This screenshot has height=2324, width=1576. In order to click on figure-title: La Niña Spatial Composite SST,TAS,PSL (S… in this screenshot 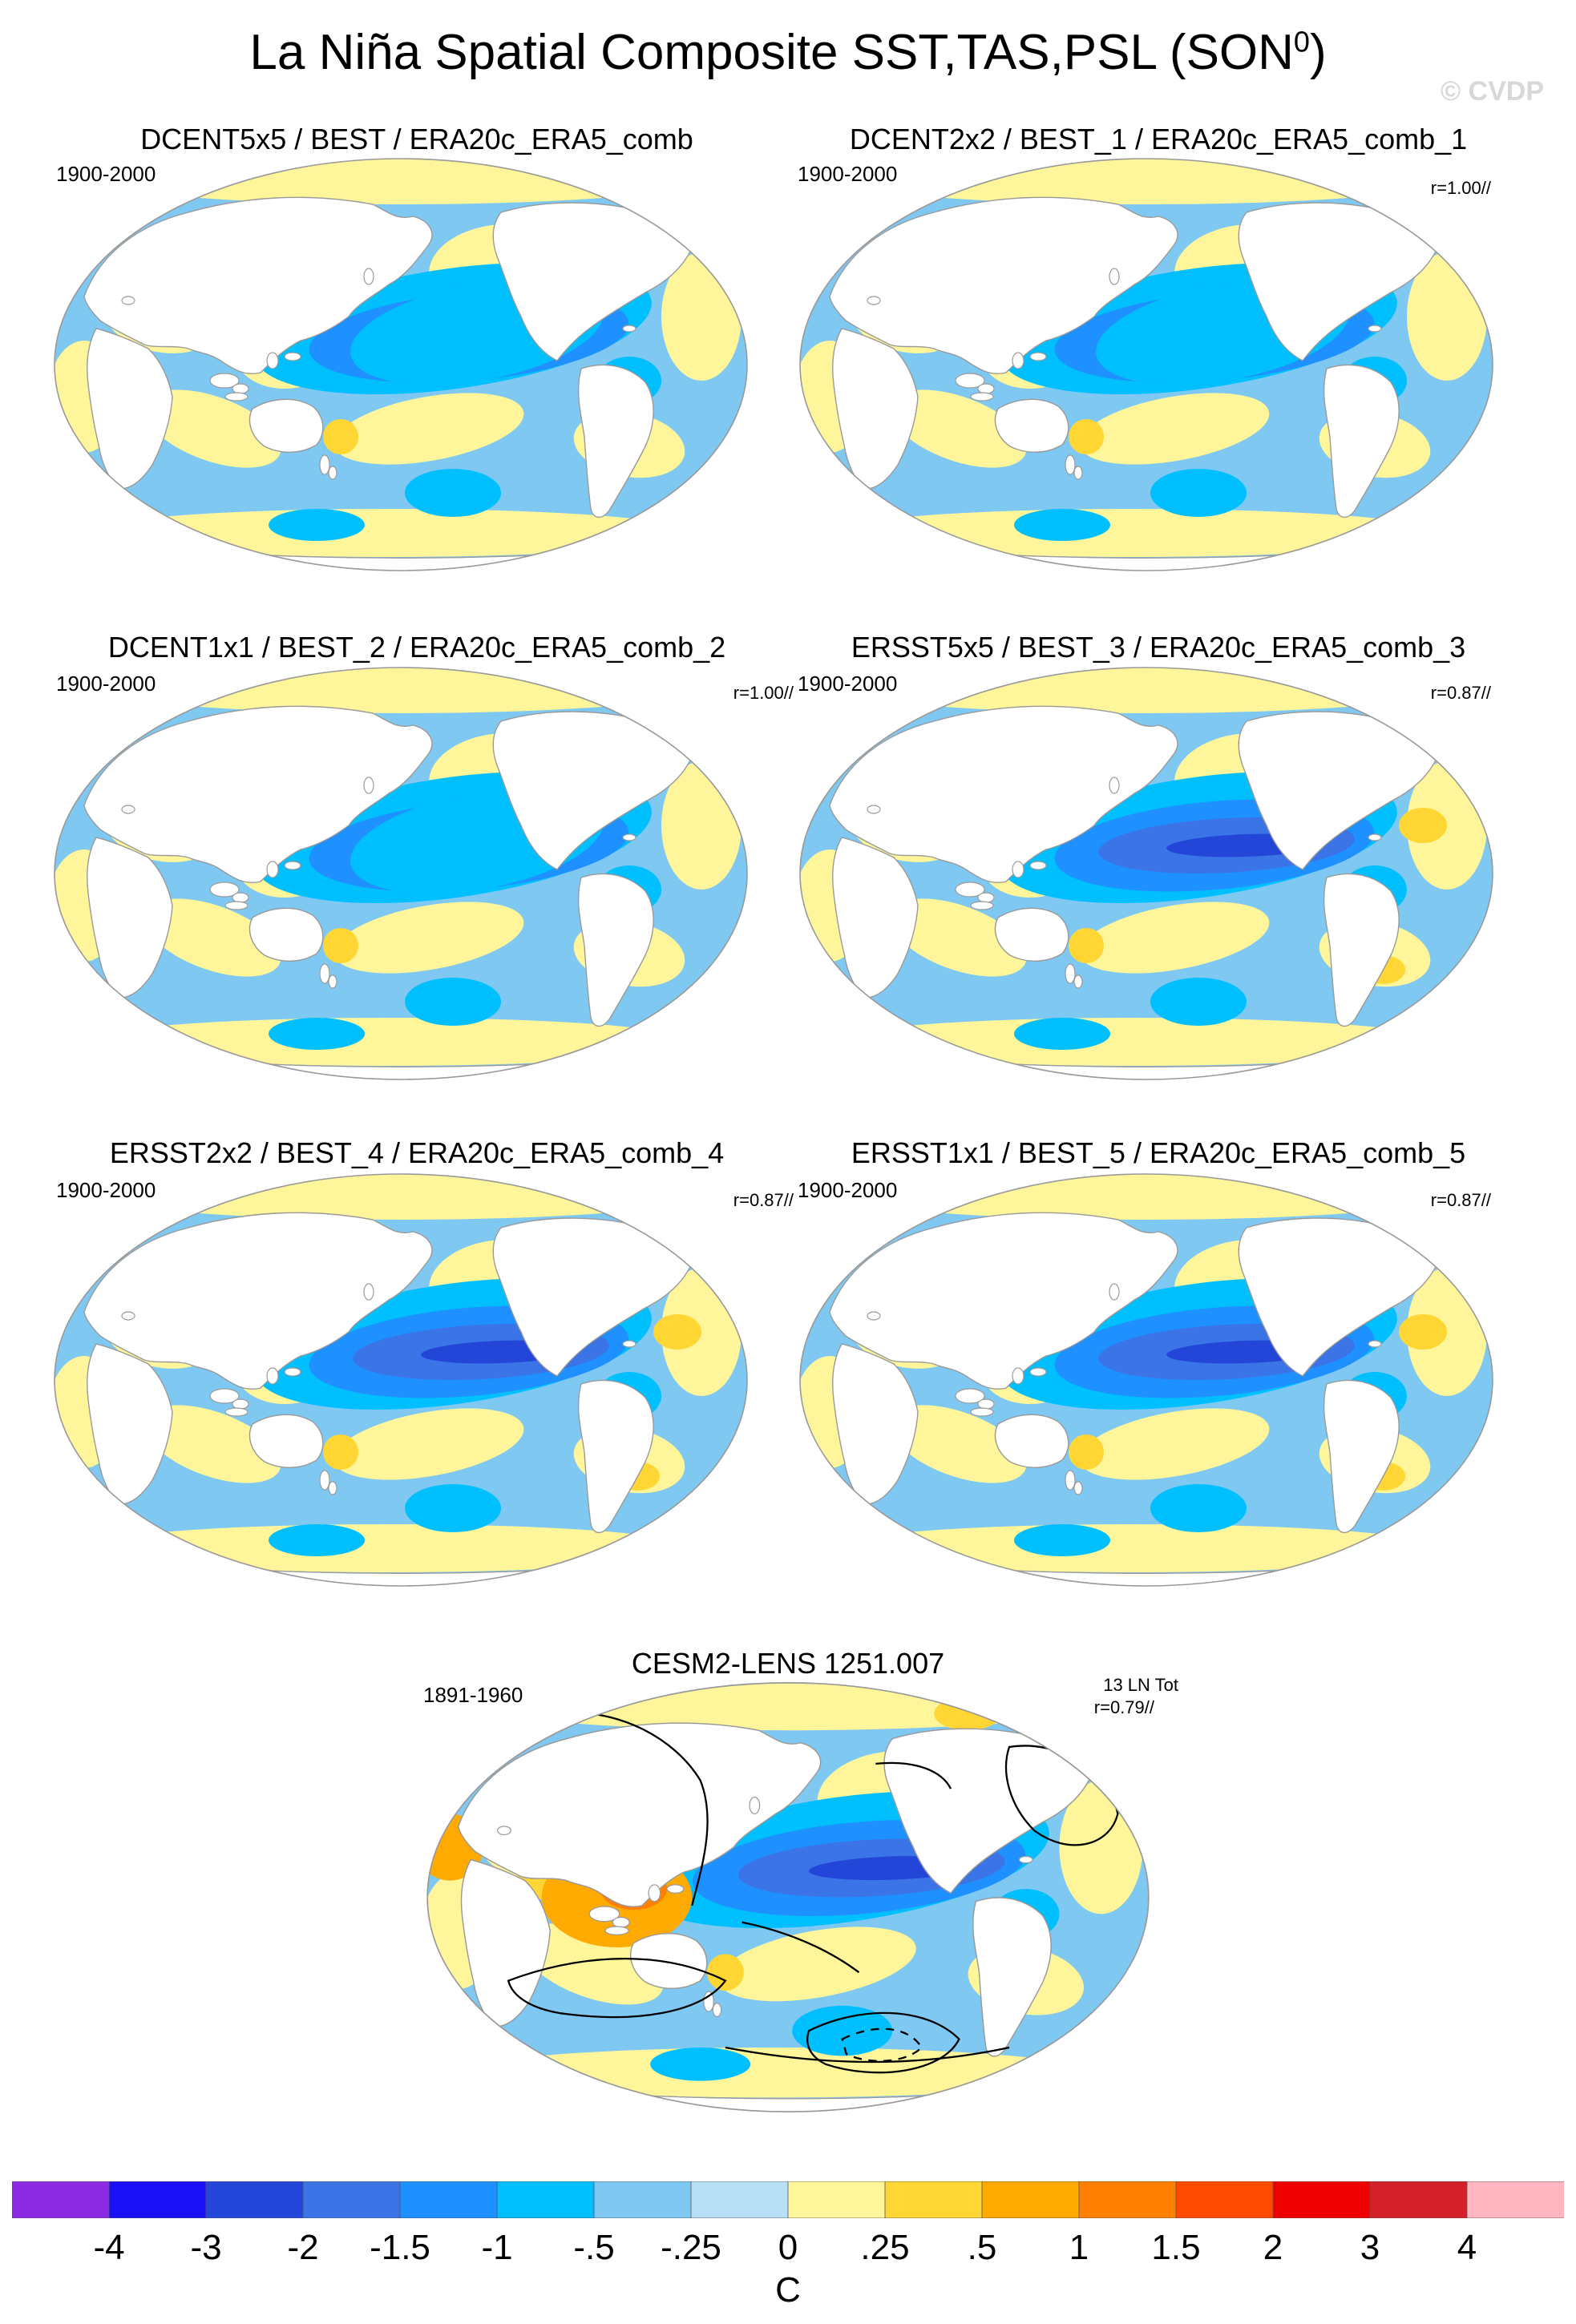, I will do `click(788, 52)`.